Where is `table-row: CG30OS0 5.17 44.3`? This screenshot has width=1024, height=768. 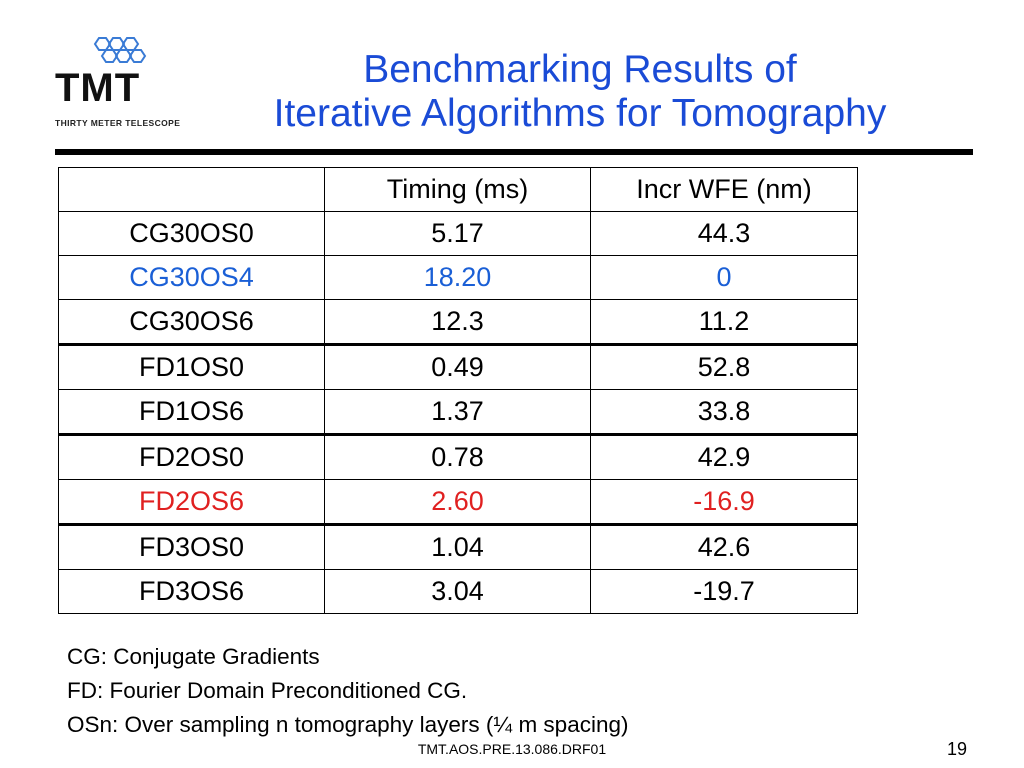
table-row: CG30OS0 5.17 44.3 is located at coordinates (458, 233).